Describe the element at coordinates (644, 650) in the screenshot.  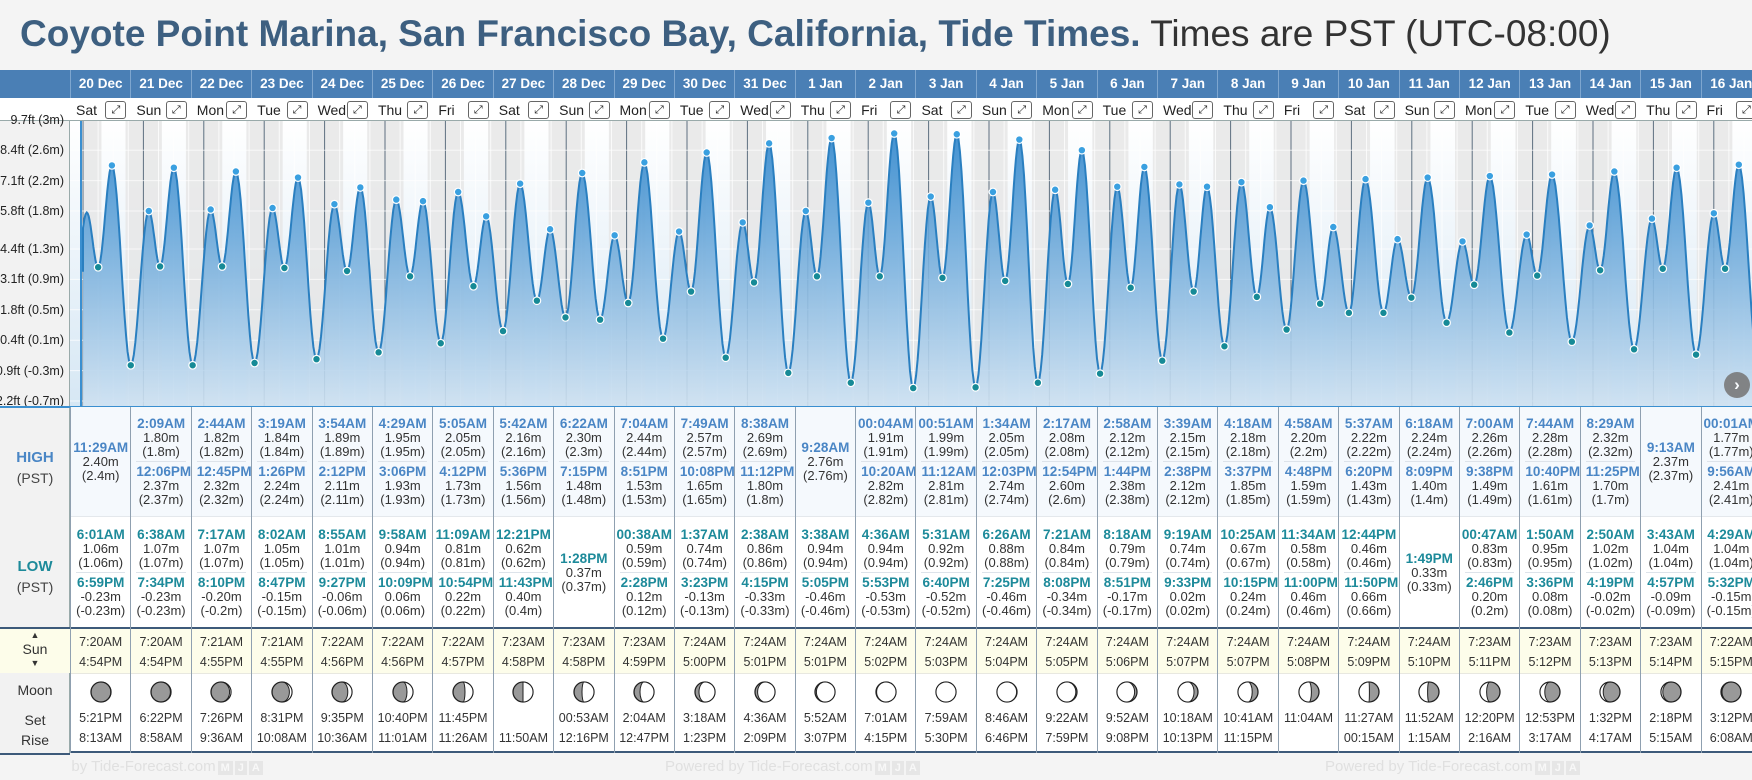
I see `sun-cell: 7:23AM 4:59PM` at that location.